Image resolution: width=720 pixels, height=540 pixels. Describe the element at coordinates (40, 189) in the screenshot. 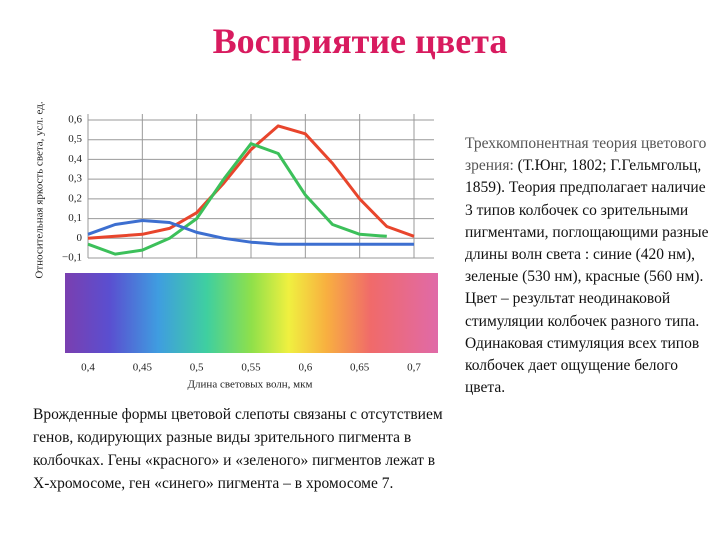

I see `y-axis-label: Относительная яркость света, усл. ед.` at that location.